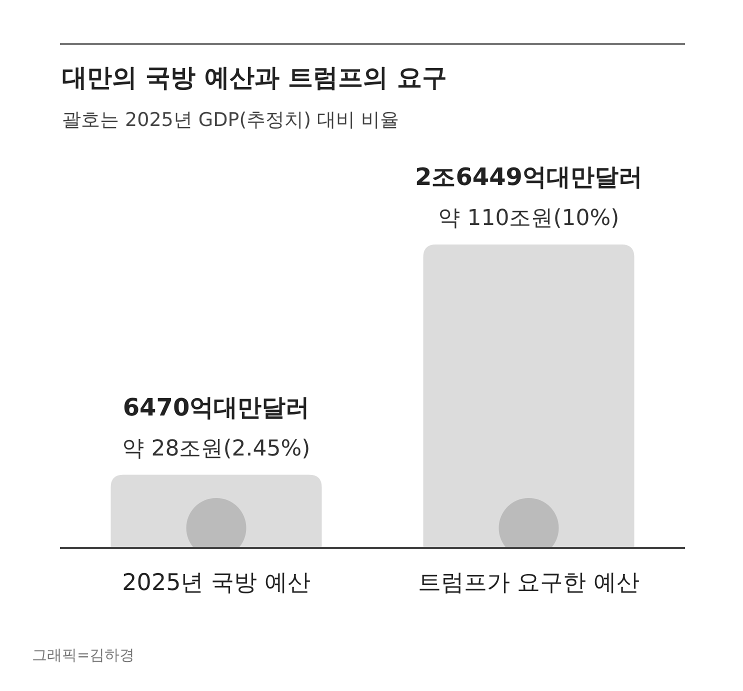 The width and height of the screenshot is (743, 691). Describe the element at coordinates (528, 177) in the screenshot. I see `annotation: 2조6449억대만달러` at that location.